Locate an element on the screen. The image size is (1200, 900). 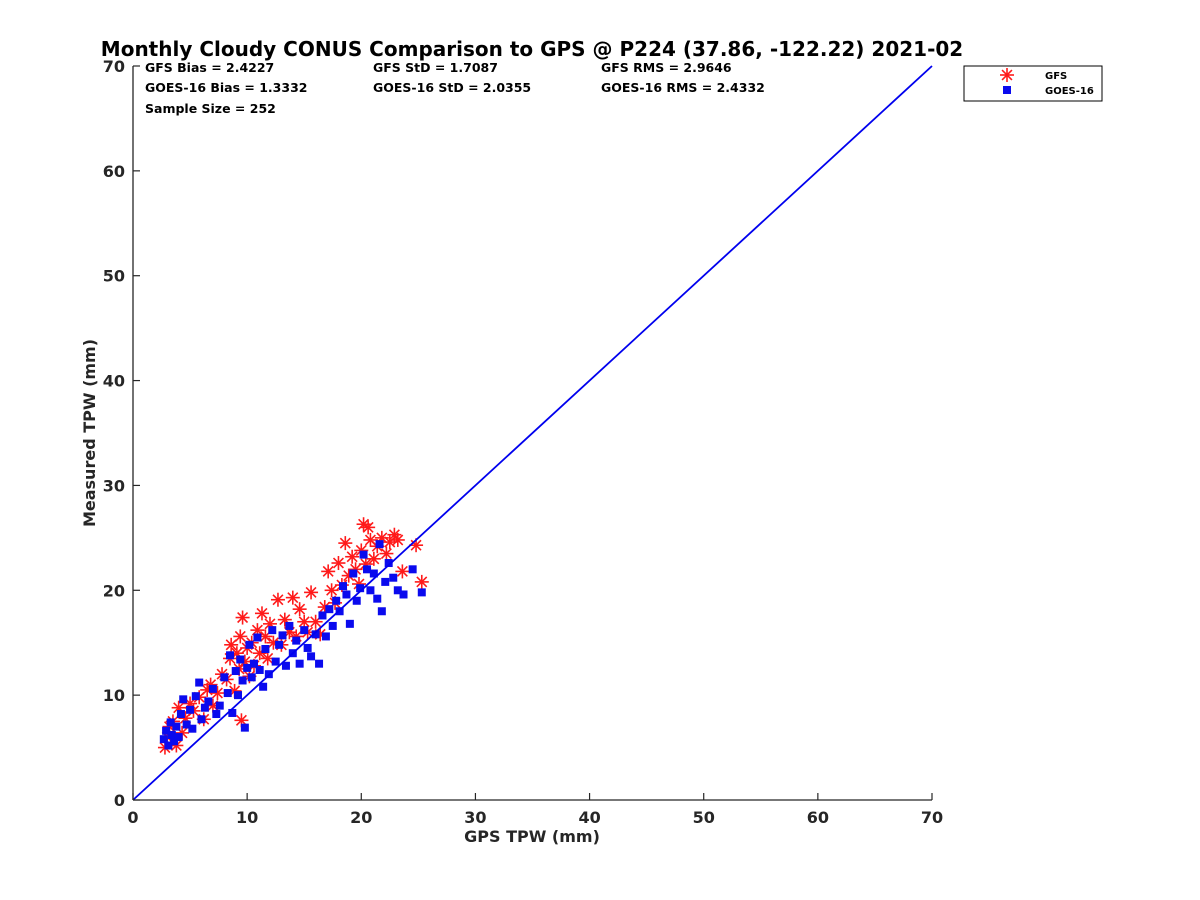
y-tick-label: 30 is located at coordinates (114, 485).